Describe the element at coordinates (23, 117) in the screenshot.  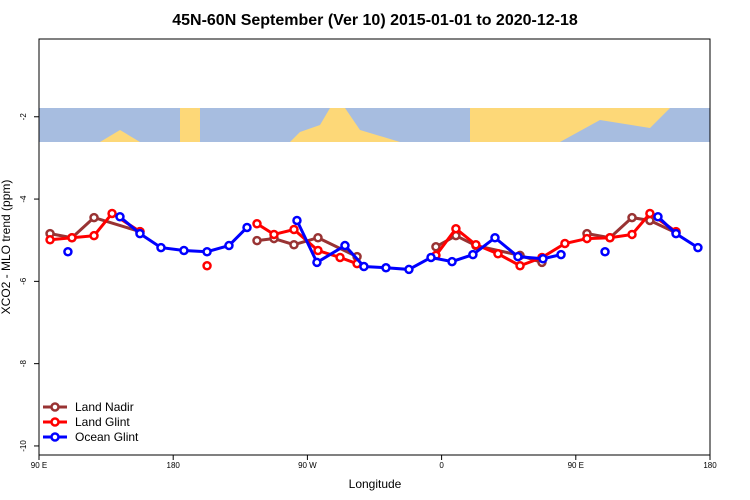
I see `y-tick-label: -2` at that location.